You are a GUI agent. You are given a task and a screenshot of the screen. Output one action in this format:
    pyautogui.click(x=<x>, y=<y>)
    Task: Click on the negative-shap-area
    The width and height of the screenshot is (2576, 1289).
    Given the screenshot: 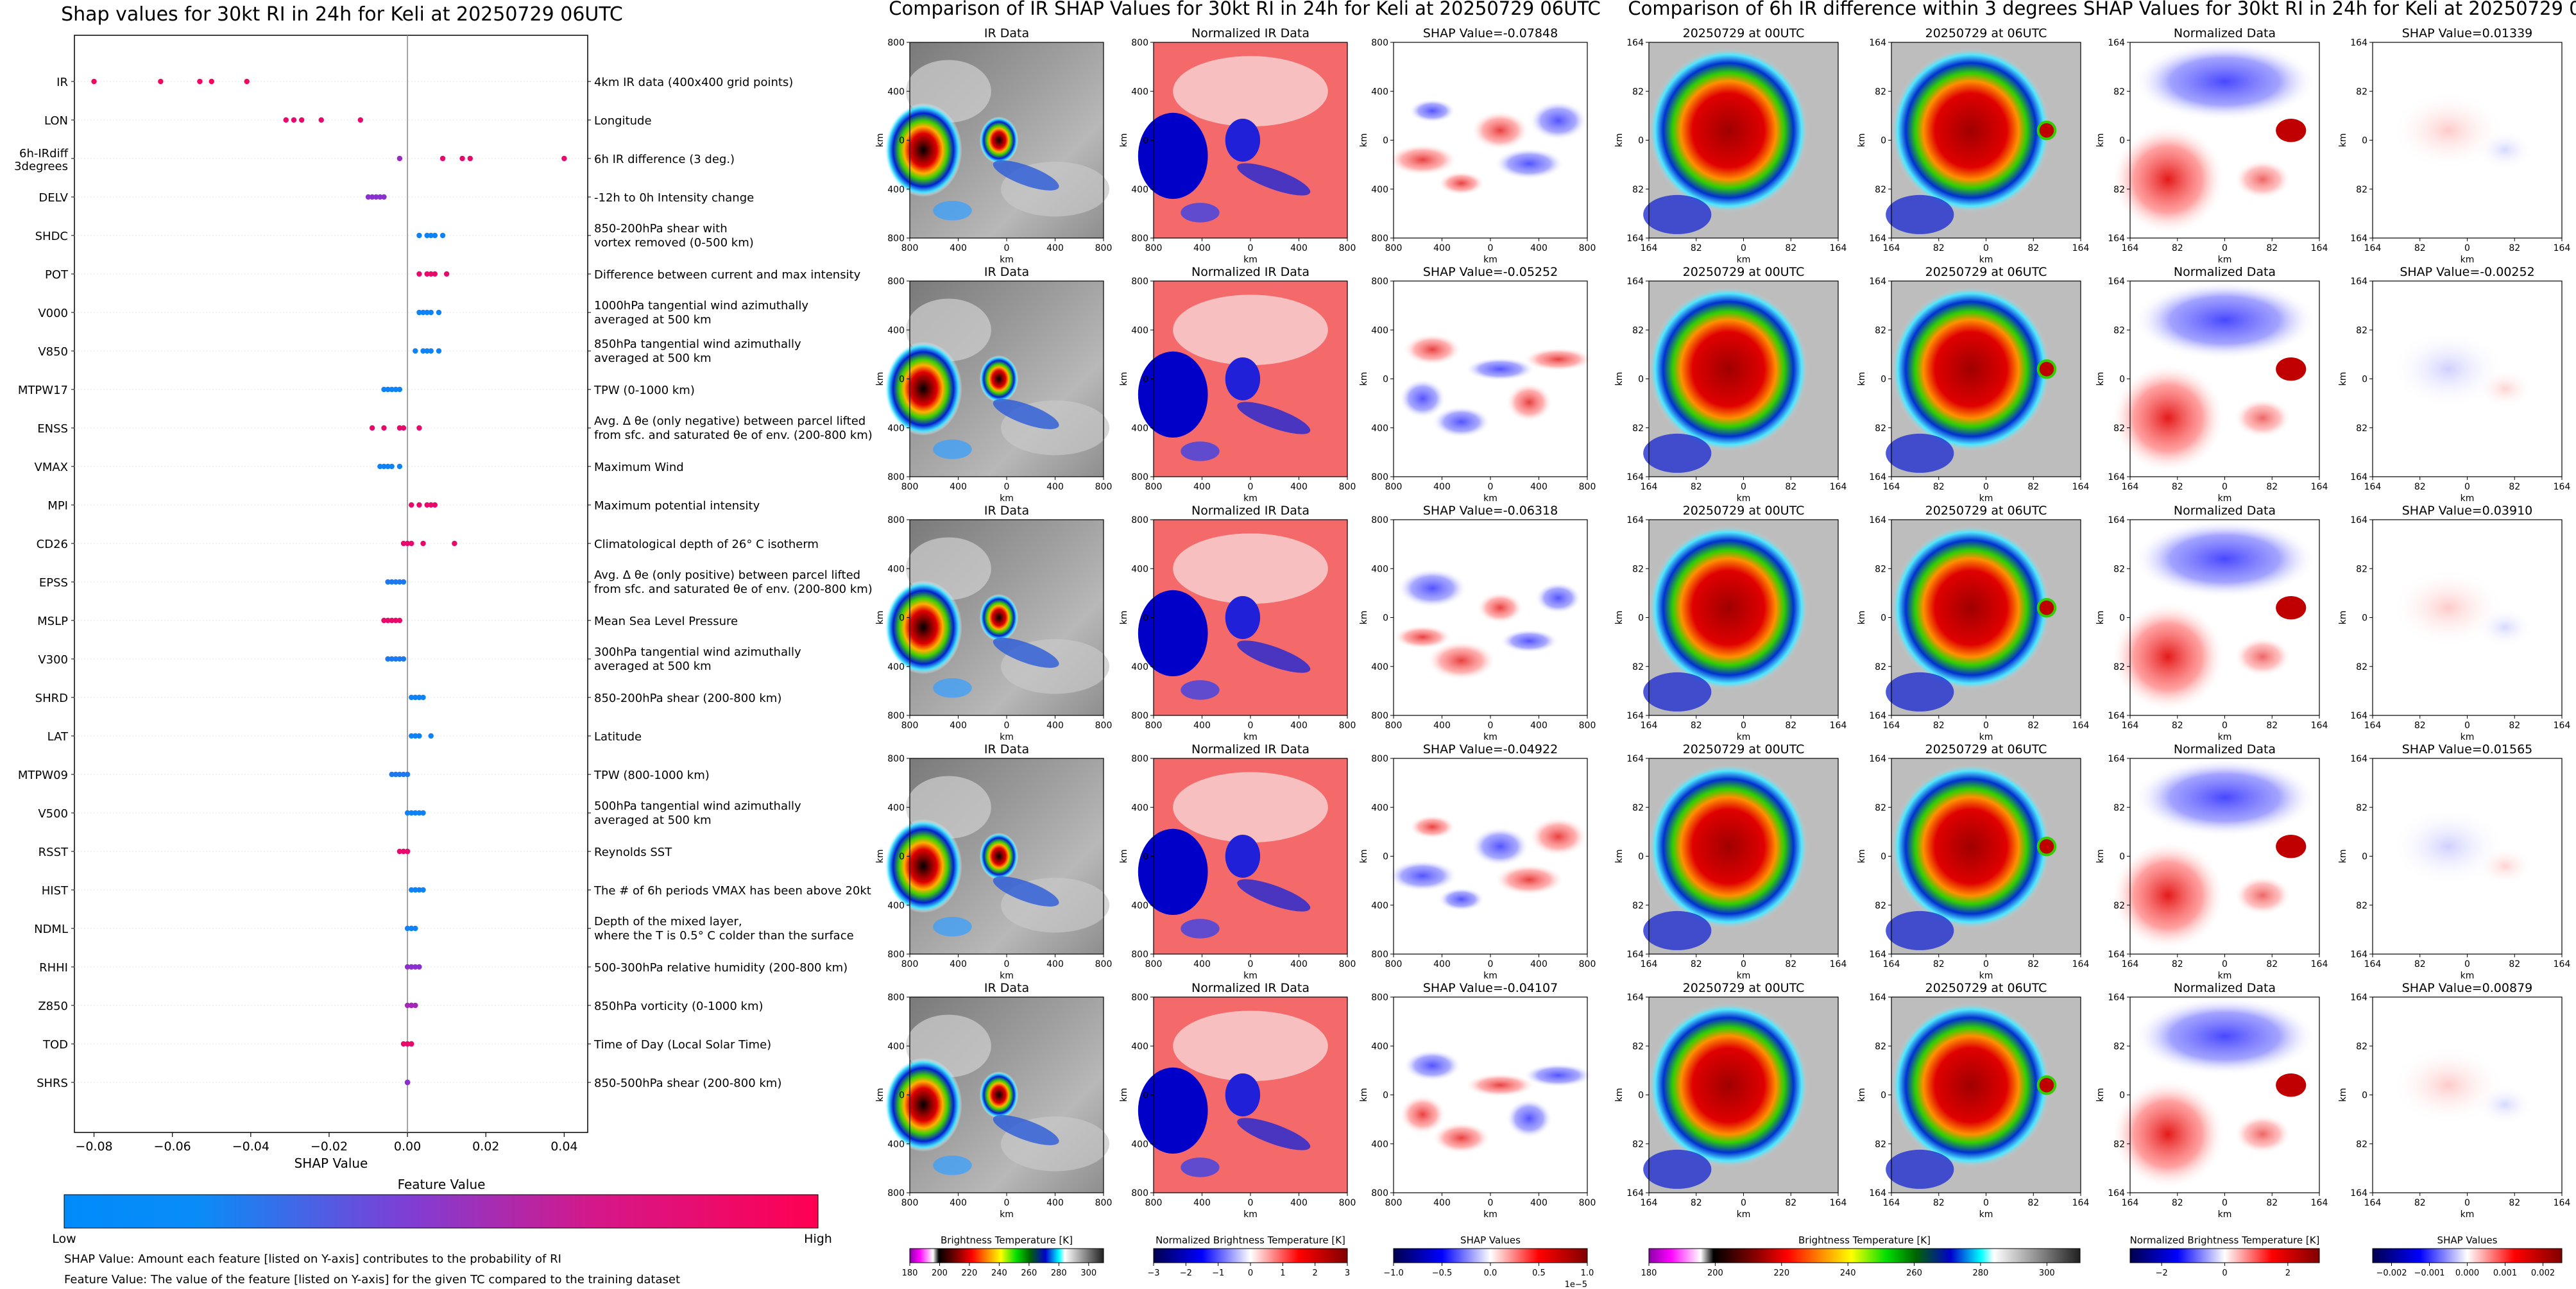 What is the action you would take?
    pyautogui.click(x=1433, y=111)
    